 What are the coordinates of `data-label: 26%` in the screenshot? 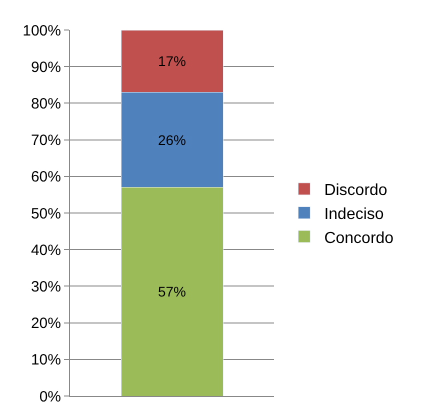 It's located at (172, 140).